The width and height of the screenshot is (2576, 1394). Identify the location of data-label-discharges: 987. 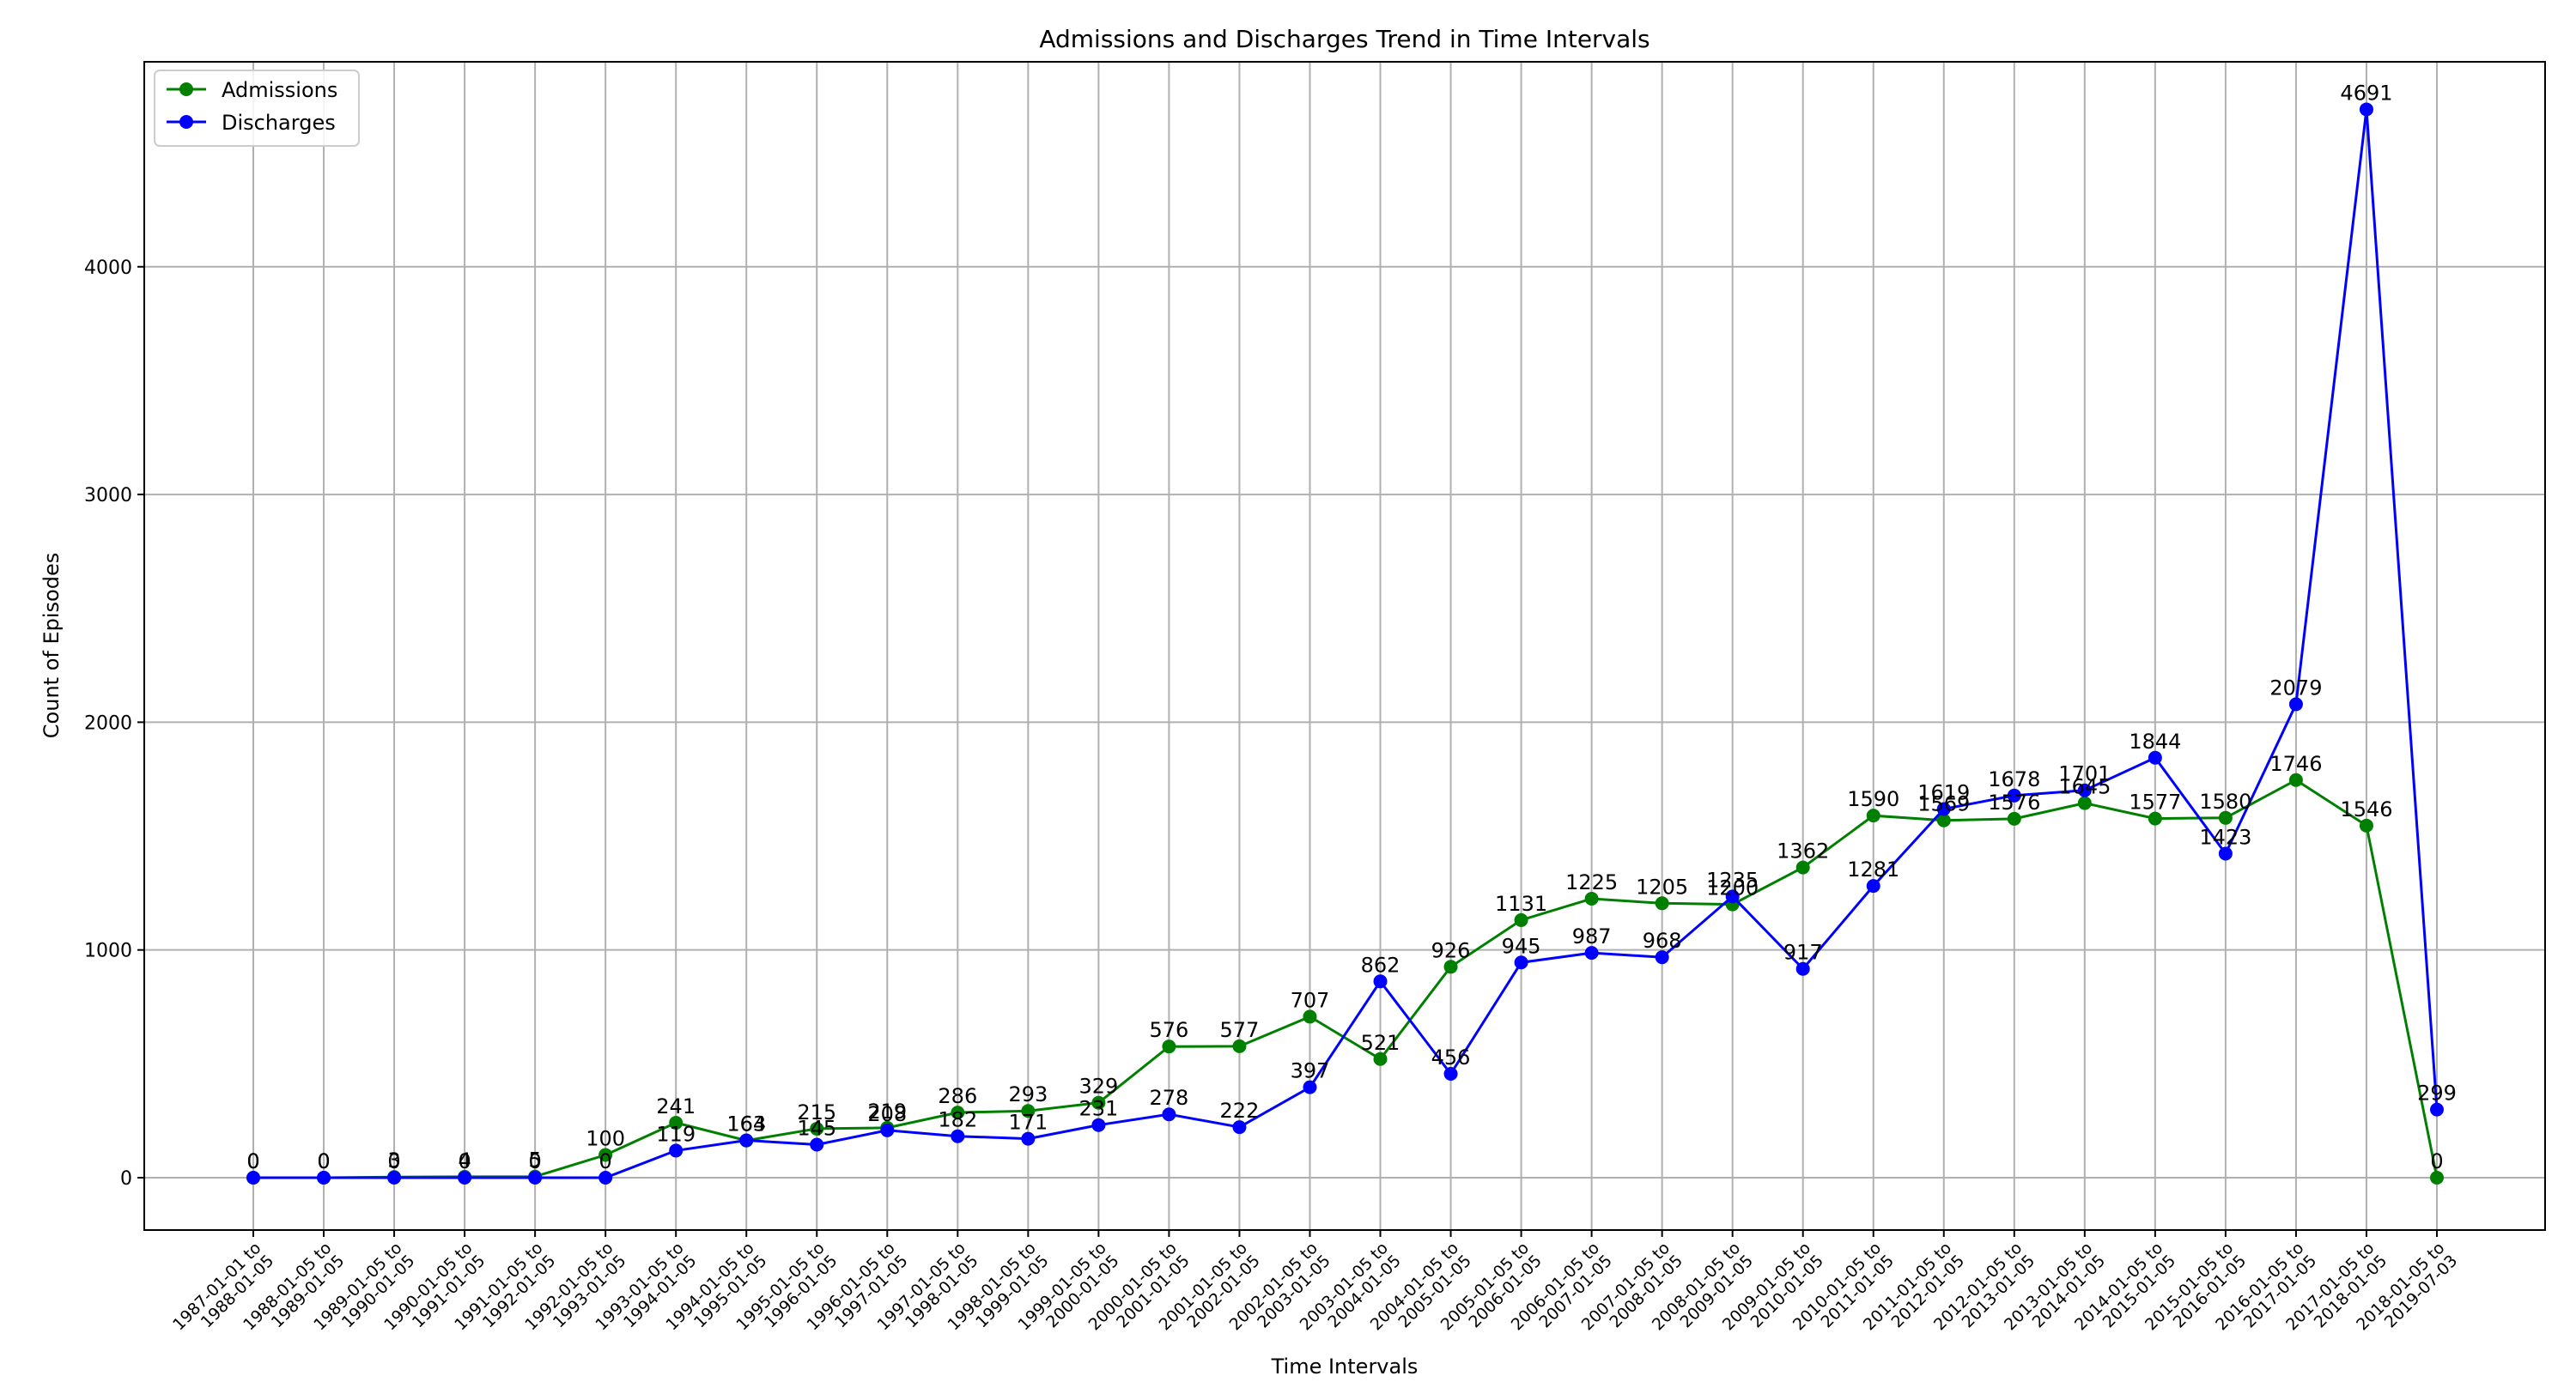
(1592, 936).